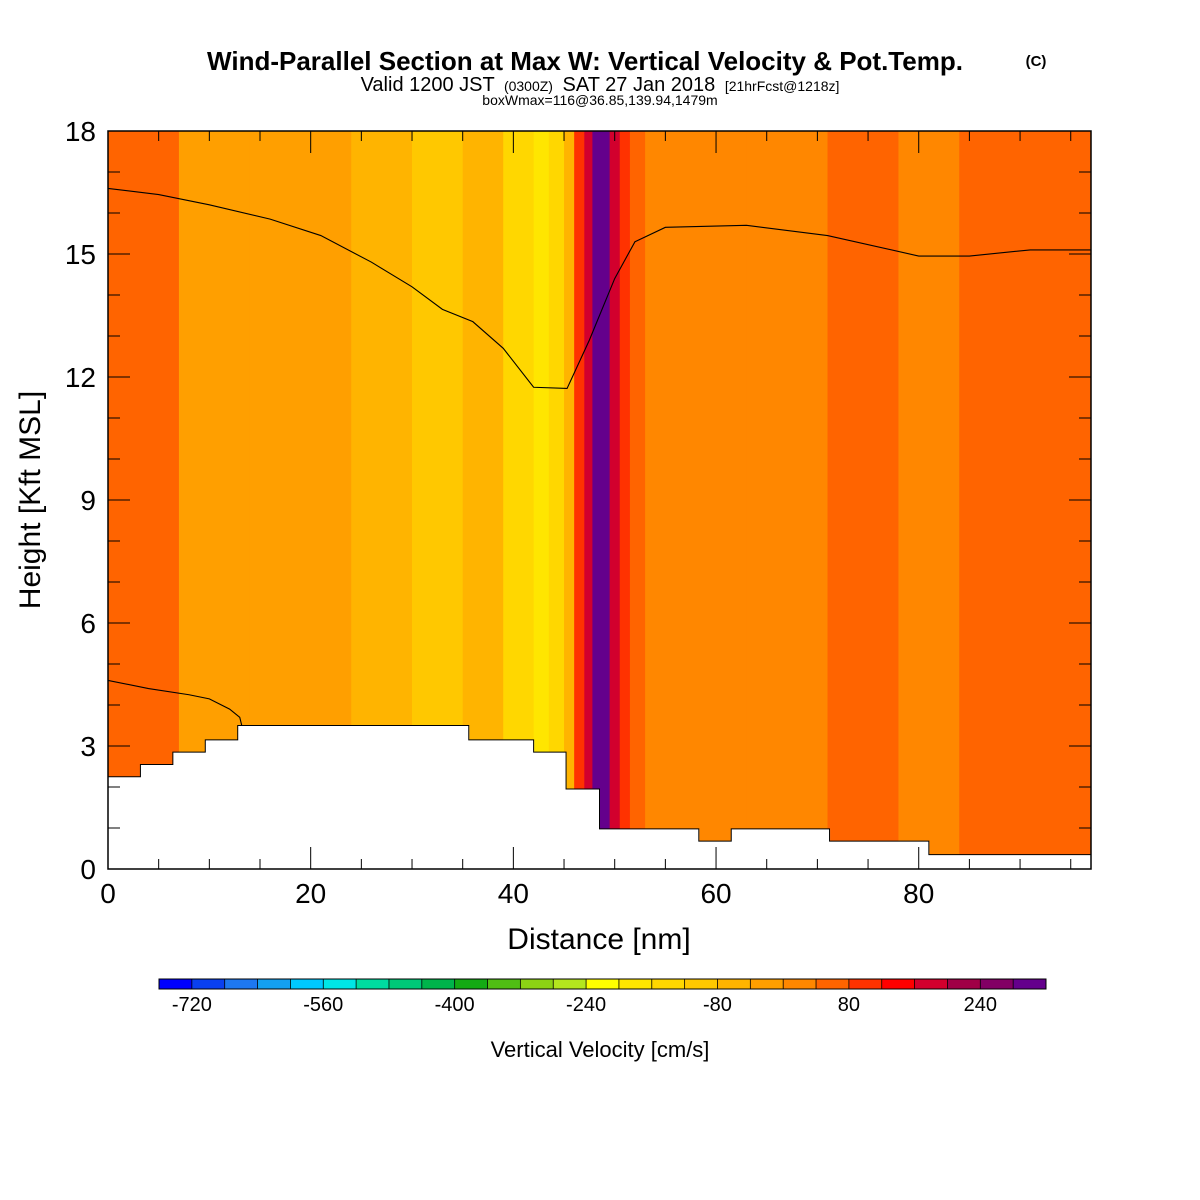  Describe the element at coordinates (717, 1005) in the screenshot. I see `colorbar-tick-label: -80` at that location.